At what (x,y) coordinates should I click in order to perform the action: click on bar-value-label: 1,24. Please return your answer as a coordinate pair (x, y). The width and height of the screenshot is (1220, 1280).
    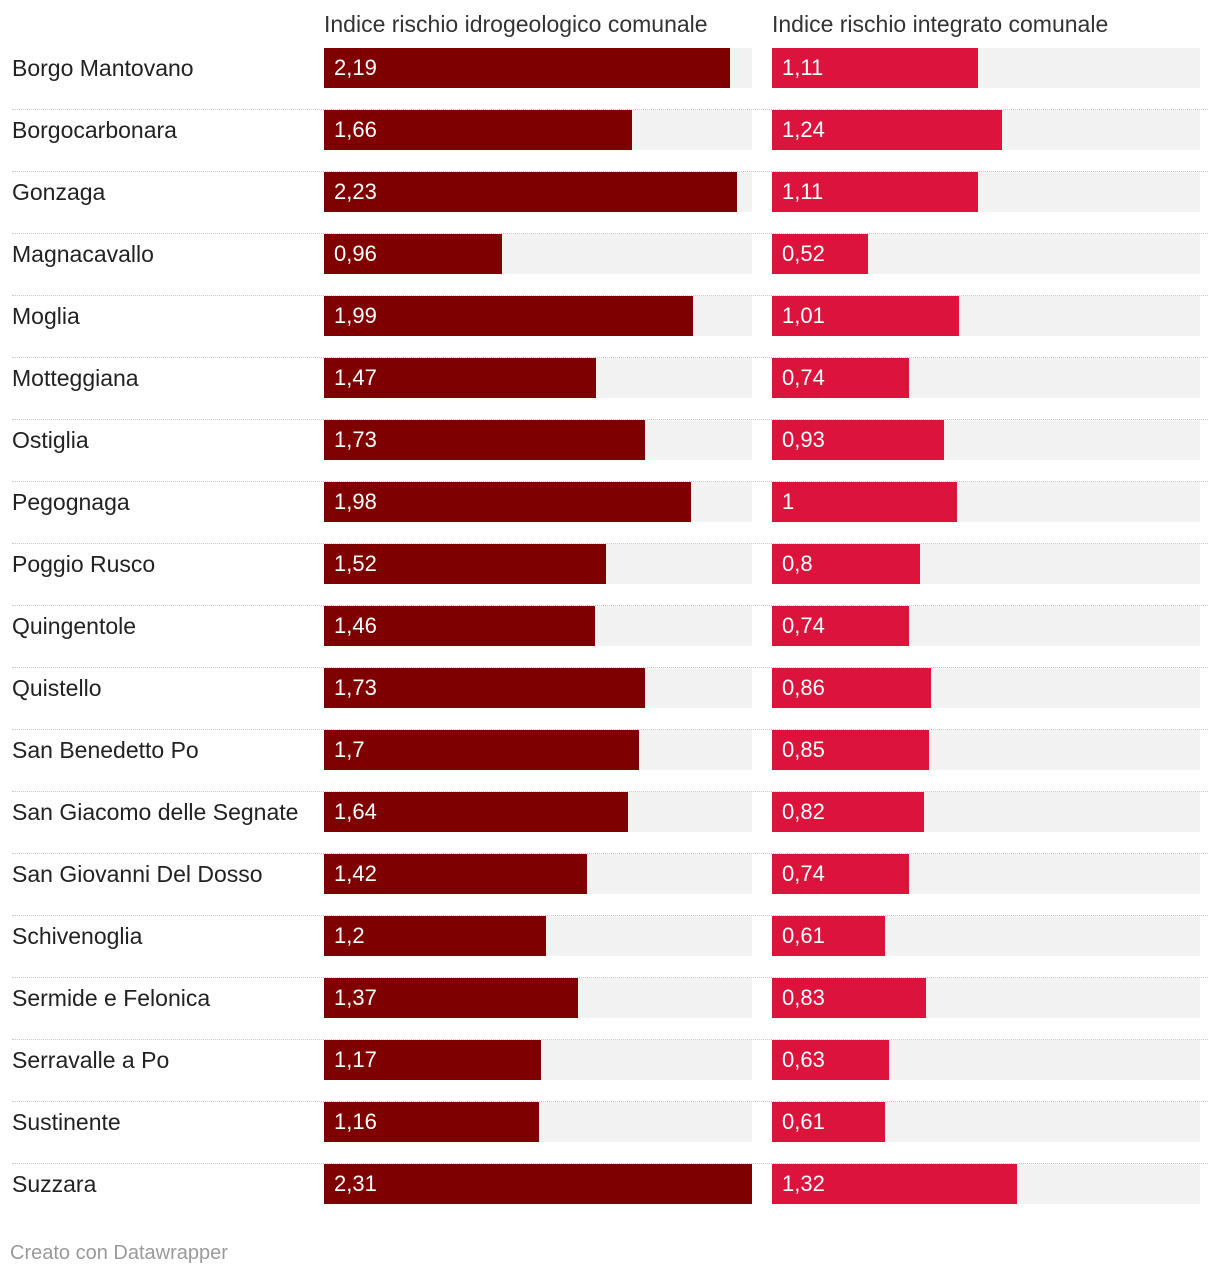
    Looking at the image, I should click on (803, 129).